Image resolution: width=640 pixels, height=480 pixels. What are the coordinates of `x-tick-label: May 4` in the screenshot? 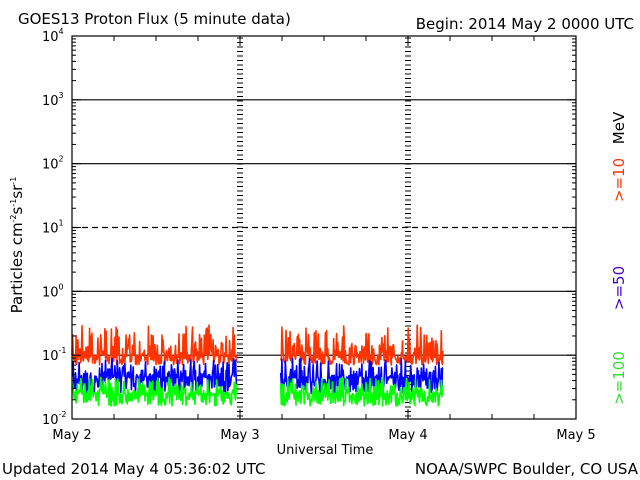 It's located at (407, 435).